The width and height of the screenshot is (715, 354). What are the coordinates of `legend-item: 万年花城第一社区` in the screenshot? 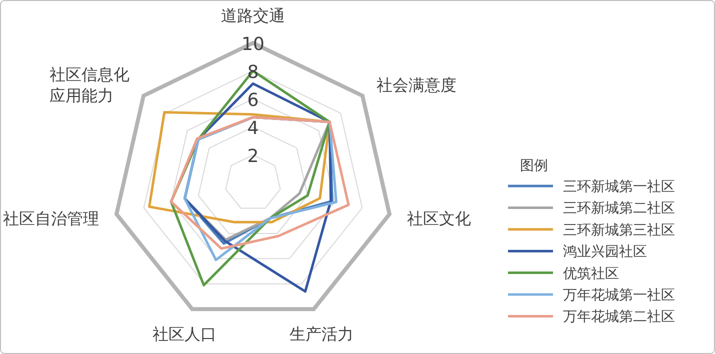 It's located at (591, 296).